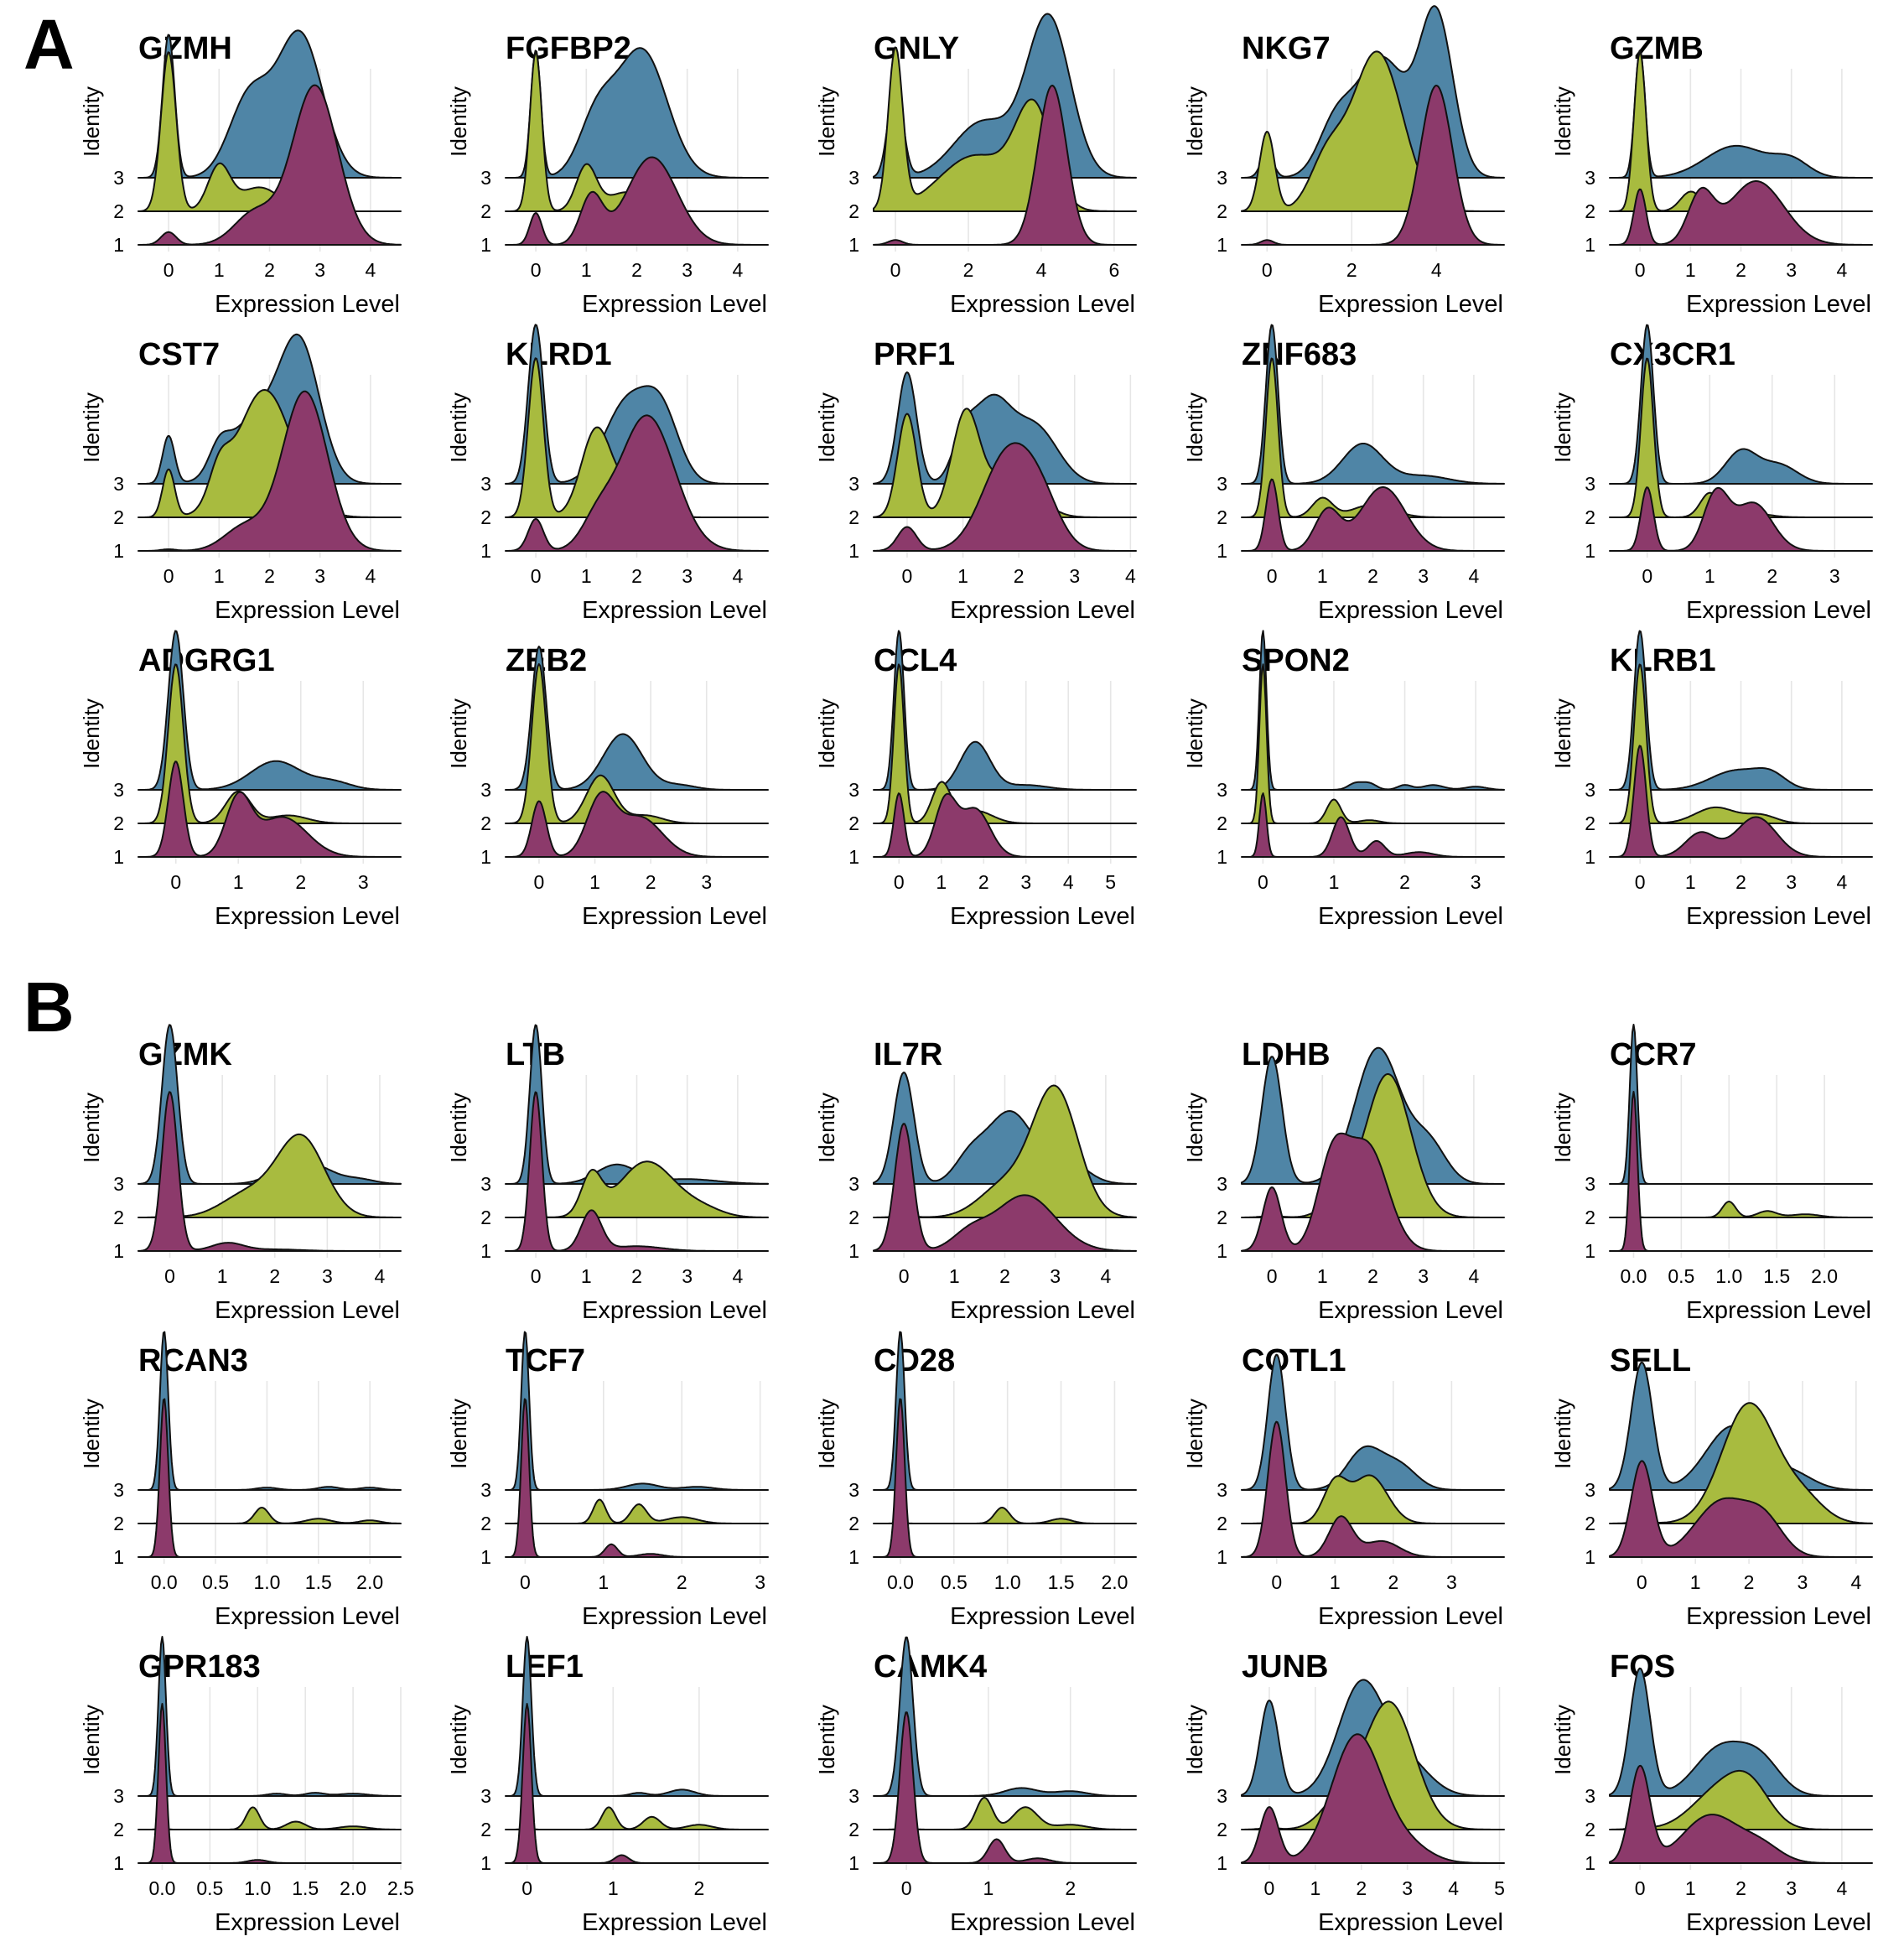 The height and width of the screenshot is (1957, 1904). I want to click on plot-title: JUNB, so click(1285, 1666).